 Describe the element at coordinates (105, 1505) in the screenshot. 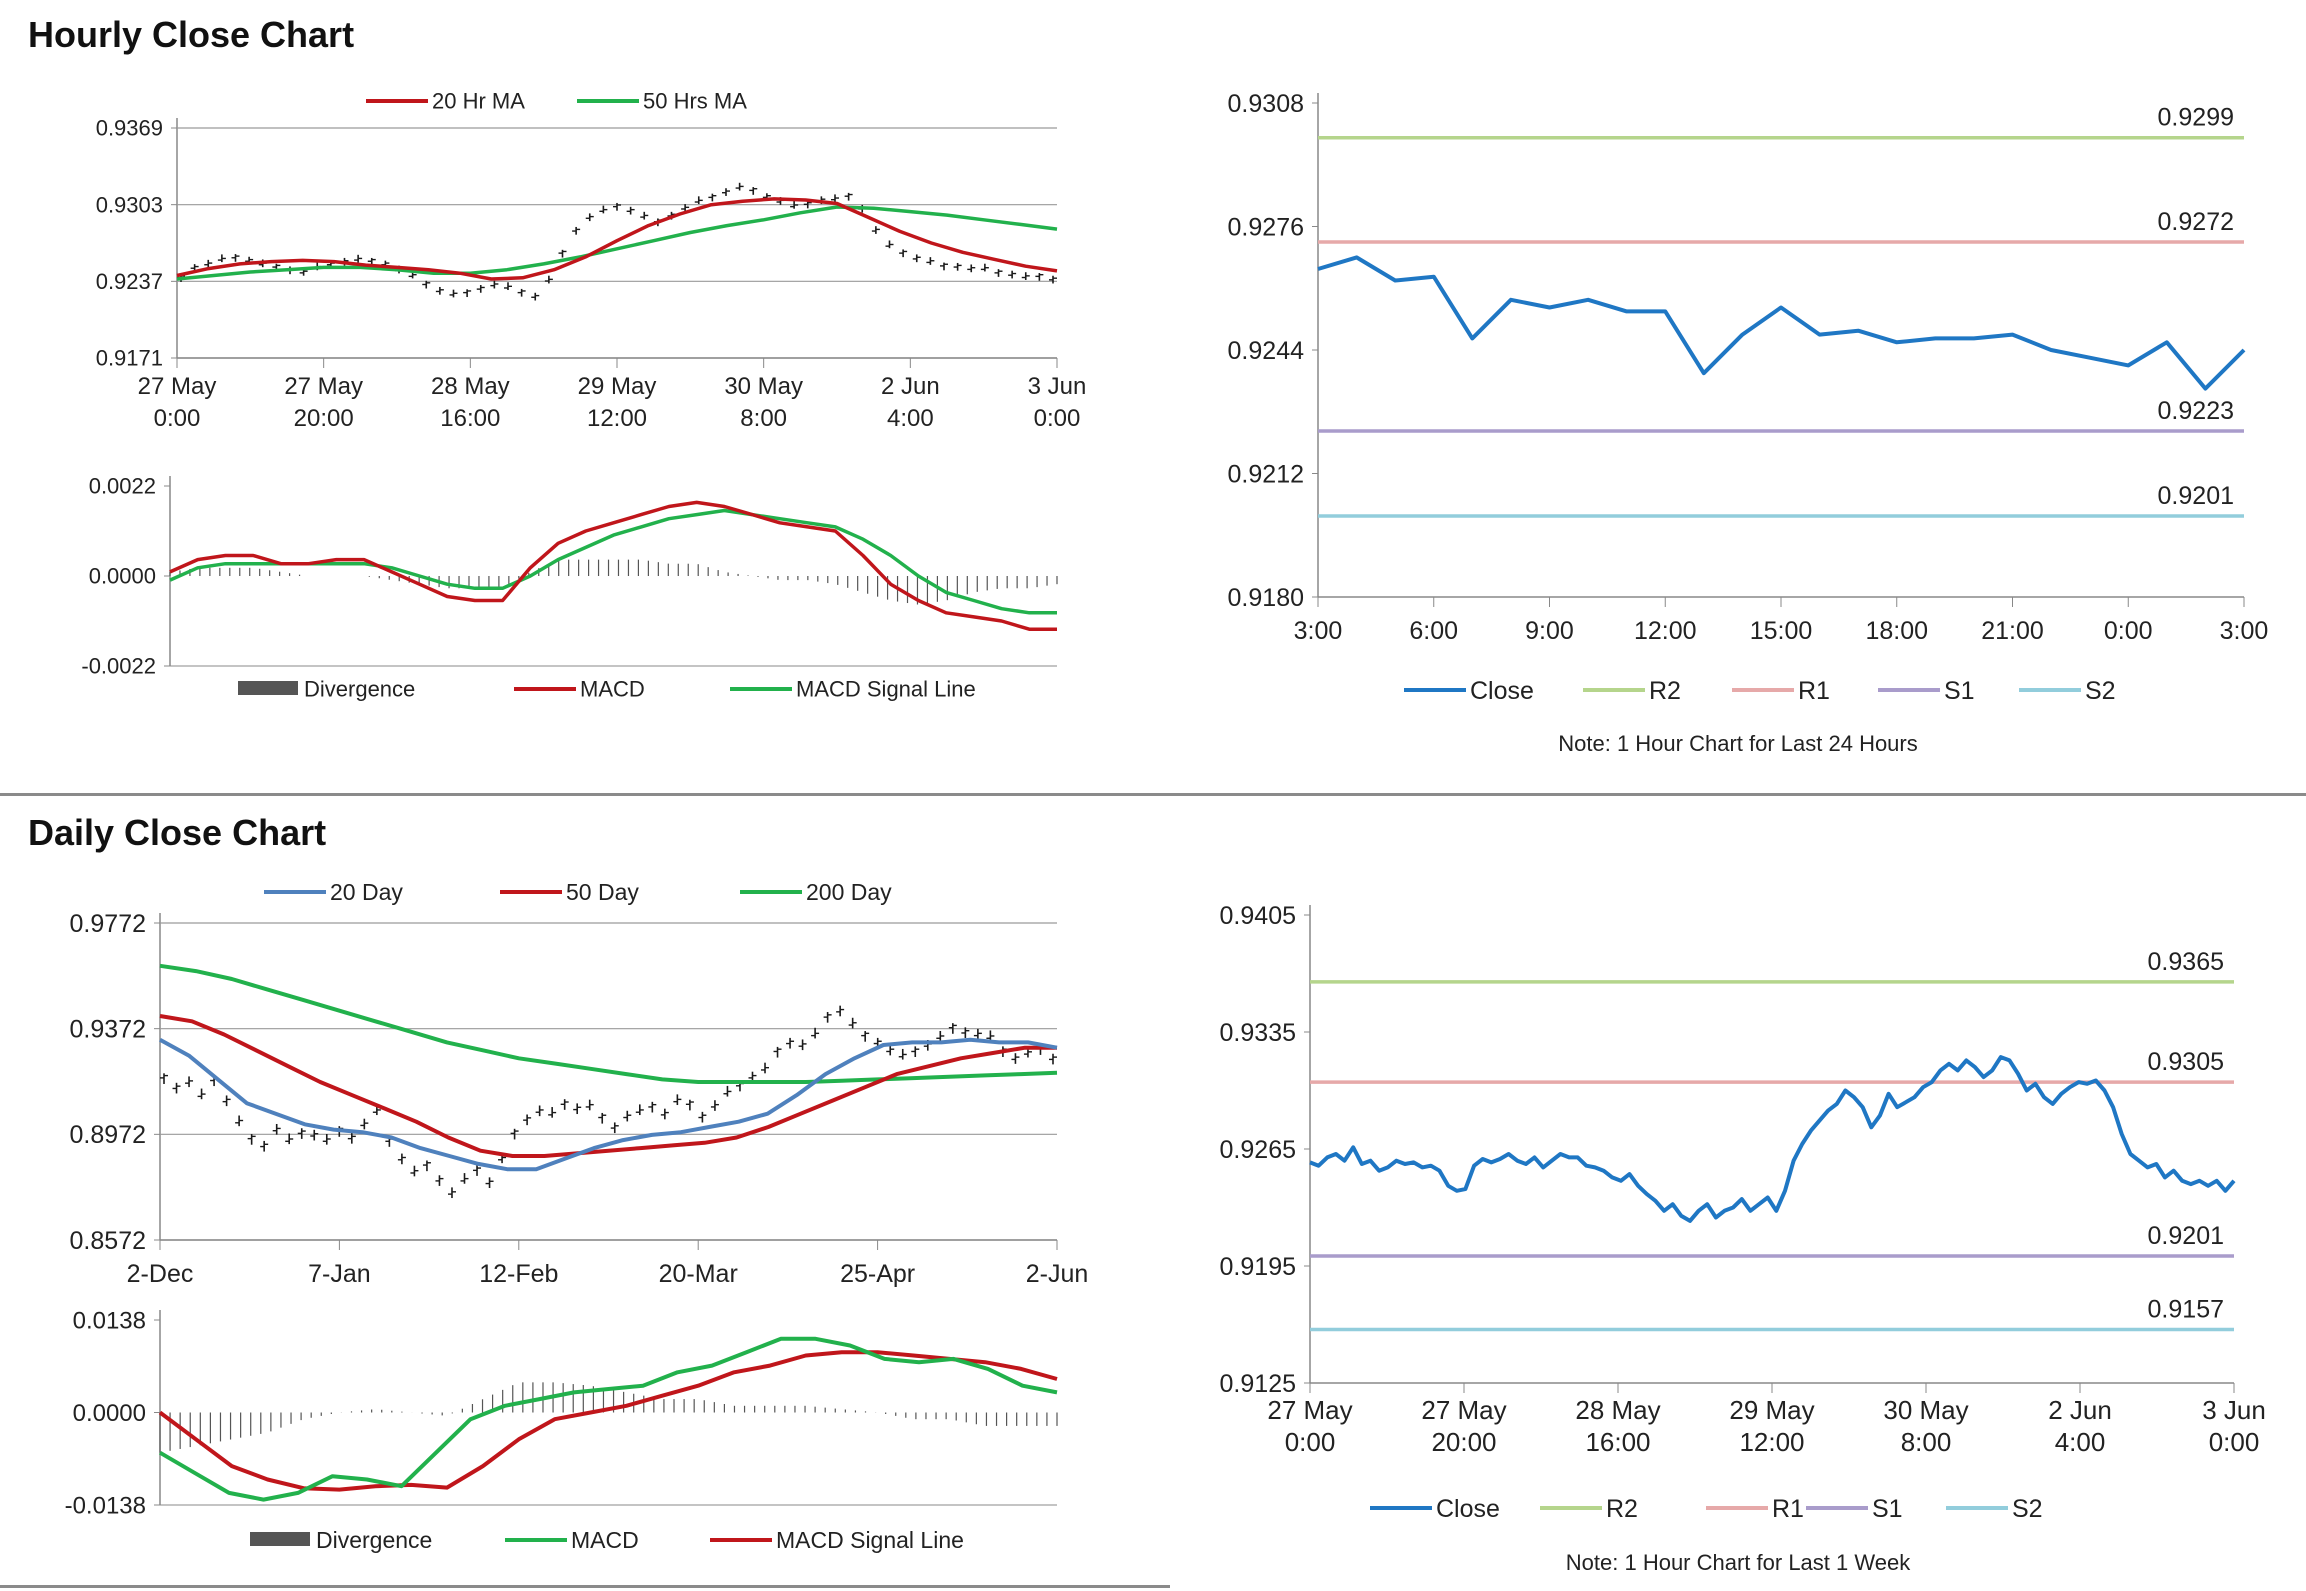

I see `dm-y-tick-label: -0.0138` at that location.